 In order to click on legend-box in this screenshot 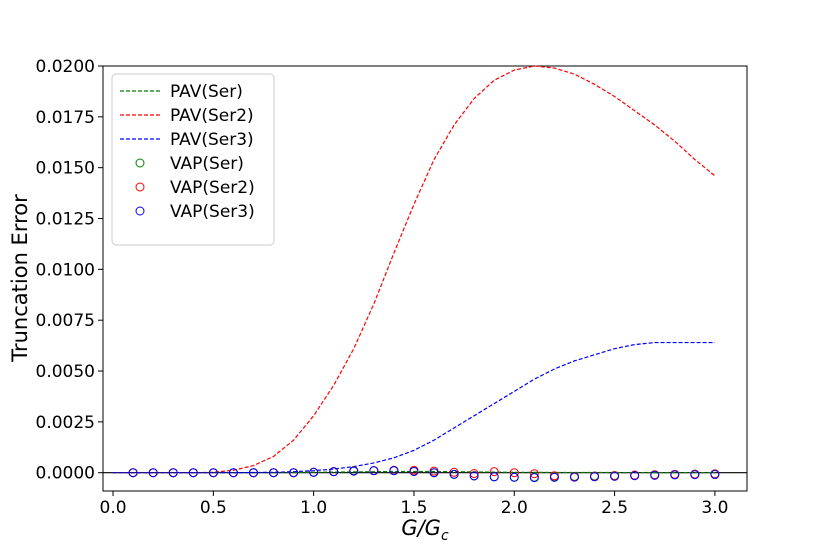, I will do `click(193, 159)`.